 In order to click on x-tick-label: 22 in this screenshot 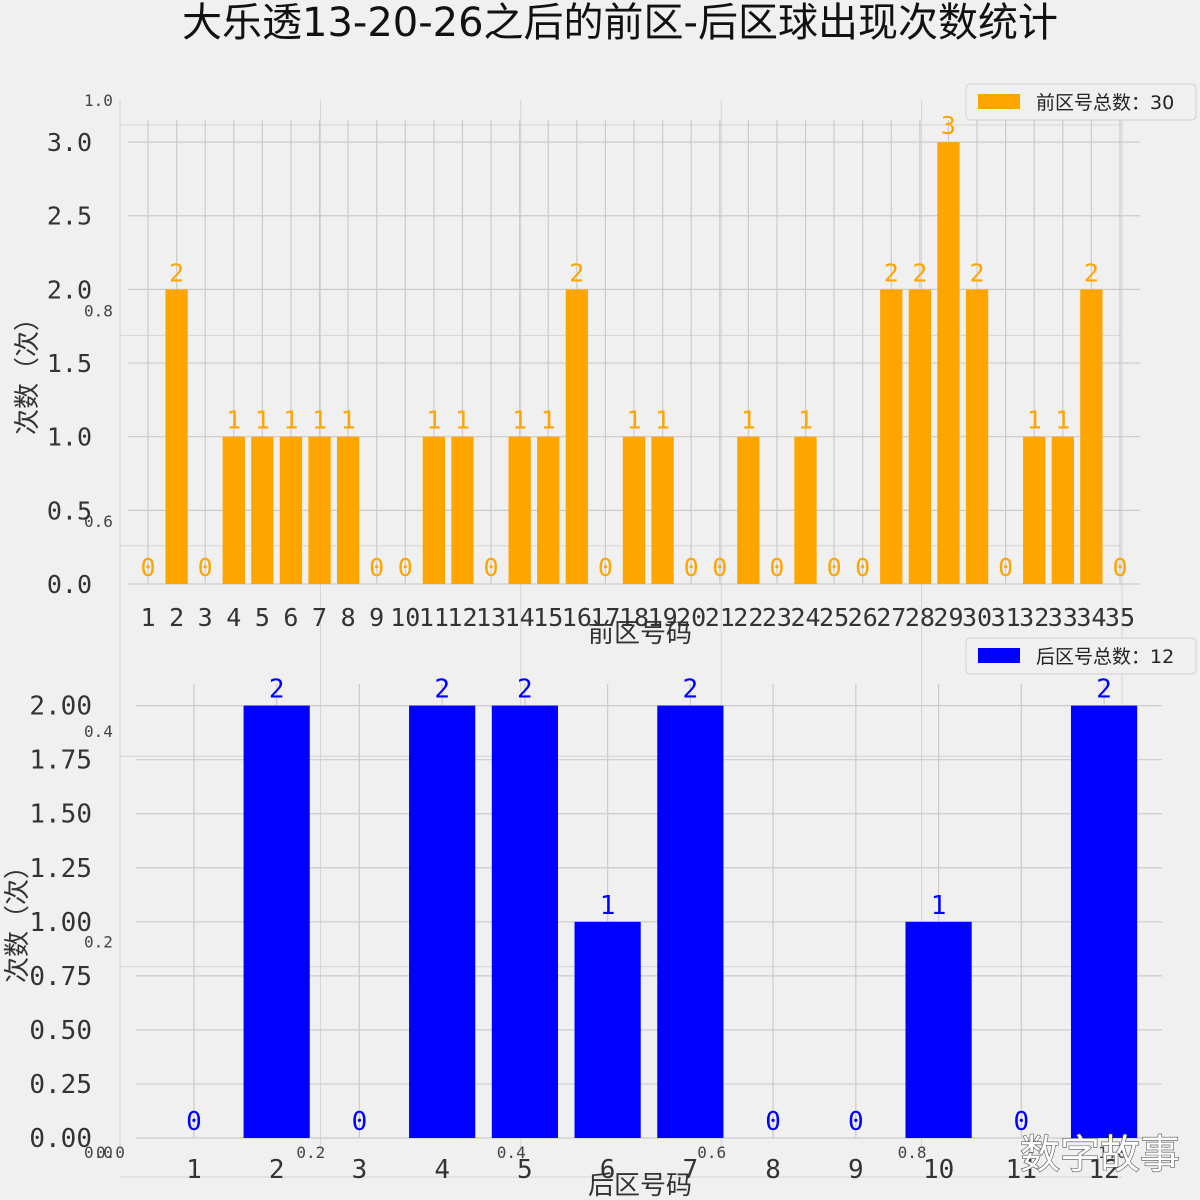, I will do `click(748, 617)`.